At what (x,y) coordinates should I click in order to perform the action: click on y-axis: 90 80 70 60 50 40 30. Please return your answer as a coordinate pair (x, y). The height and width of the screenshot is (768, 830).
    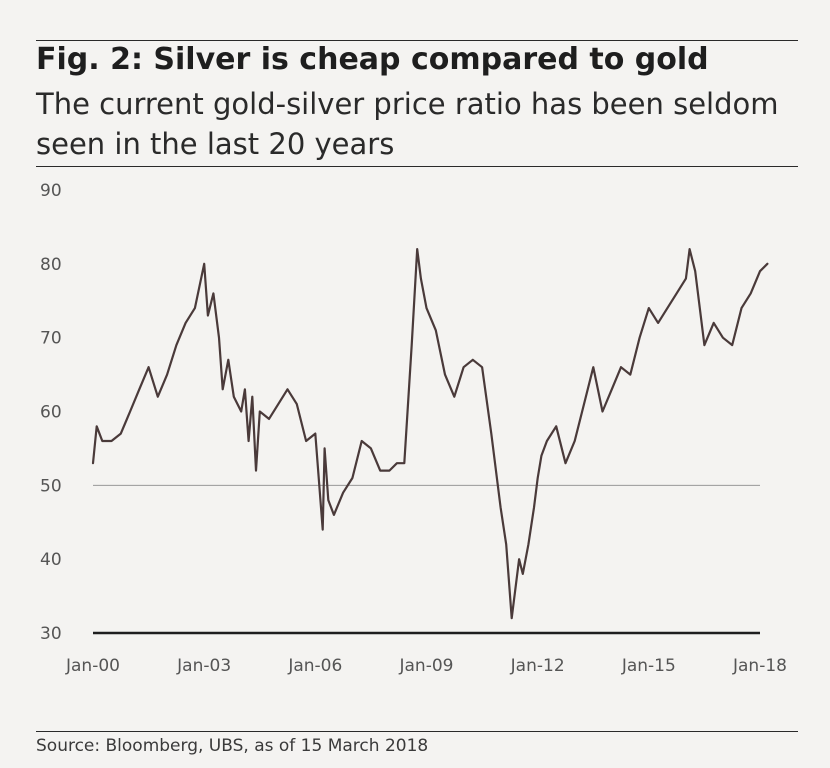
    Looking at the image, I should click on (51, 412).